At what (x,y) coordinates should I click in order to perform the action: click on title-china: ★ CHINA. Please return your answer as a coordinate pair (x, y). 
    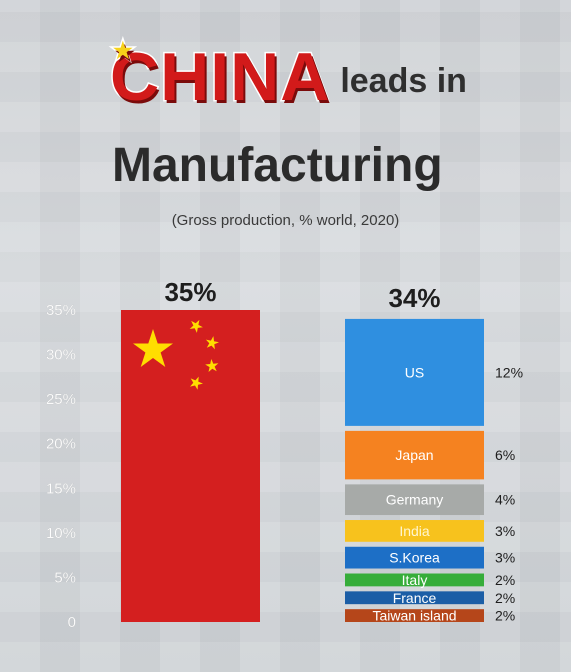
    Looking at the image, I should click on (219, 77).